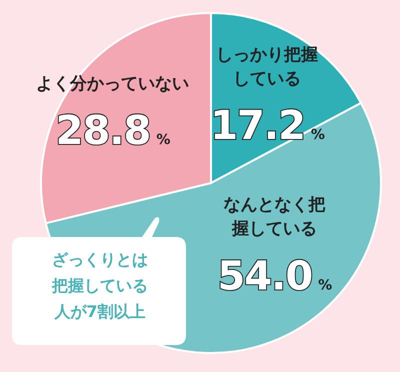 The width and height of the screenshot is (400, 372). I want to click on text: ざっくりとは把握している人が7割以上, so click(99, 286).